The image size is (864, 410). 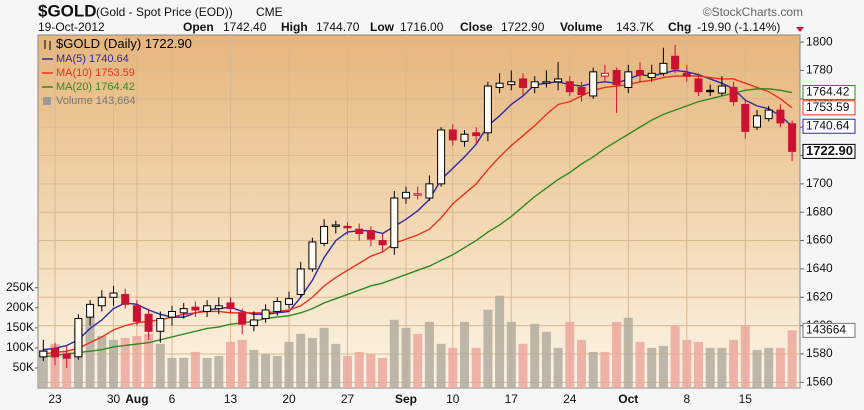 What do you see at coordinates (71, 59) in the screenshot?
I see `legend-name: MA(5)` at bounding box center [71, 59].